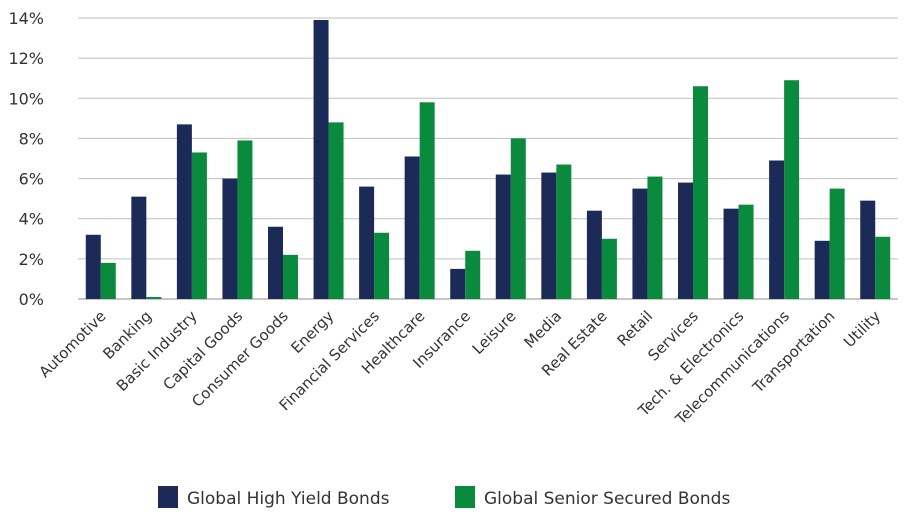 This screenshot has height=512, width=910. What do you see at coordinates (31, 259) in the screenshot?
I see `y-tick-label: 2%` at bounding box center [31, 259].